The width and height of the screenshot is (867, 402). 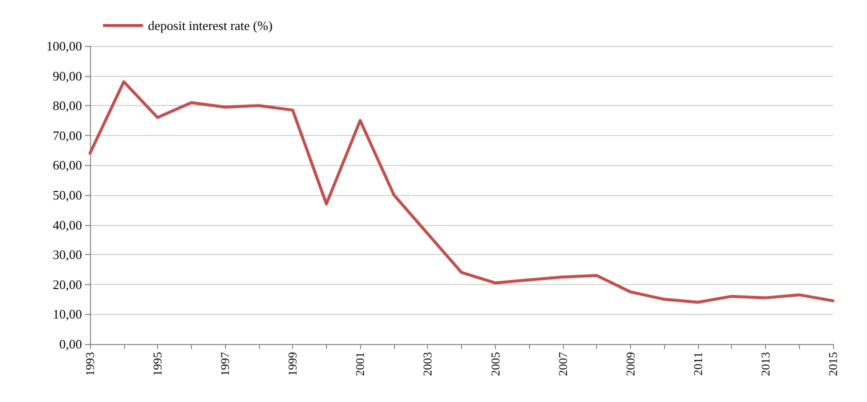 I want to click on x-tick-label: 2003, so click(x=427, y=364).